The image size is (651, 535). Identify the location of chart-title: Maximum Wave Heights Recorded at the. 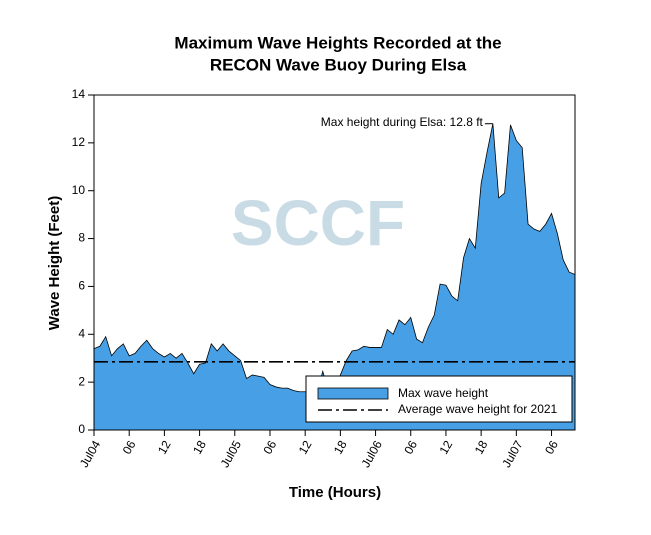
(337, 42).